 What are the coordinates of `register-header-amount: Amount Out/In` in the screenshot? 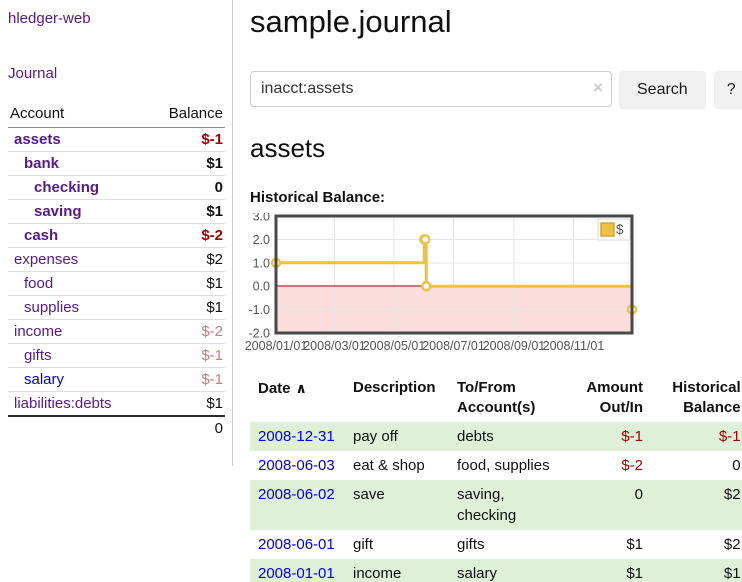 It's located at (614, 397).